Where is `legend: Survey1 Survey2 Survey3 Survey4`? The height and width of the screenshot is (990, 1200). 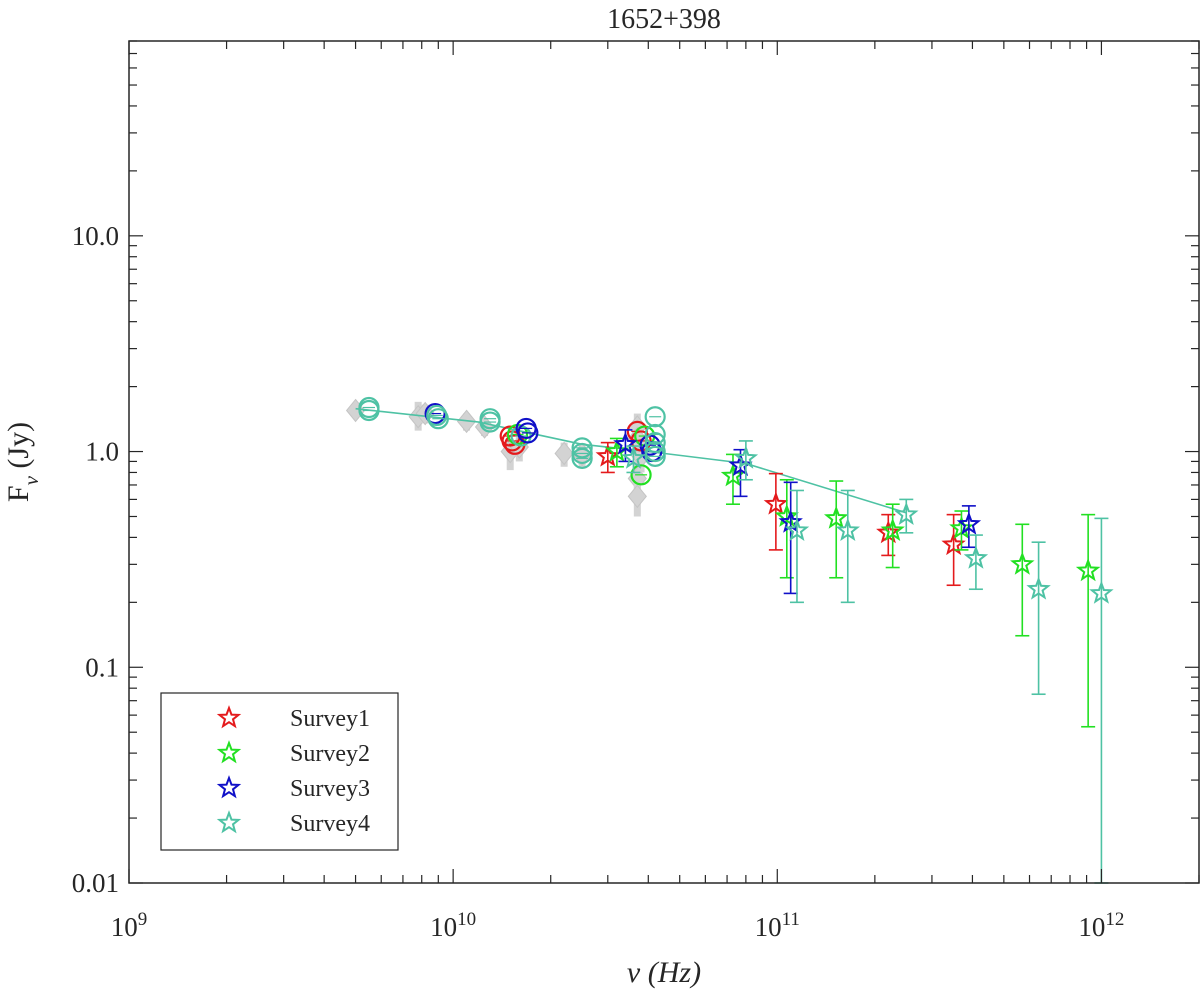 legend: Survey1 Survey2 Survey3 Survey4 is located at coordinates (279, 771).